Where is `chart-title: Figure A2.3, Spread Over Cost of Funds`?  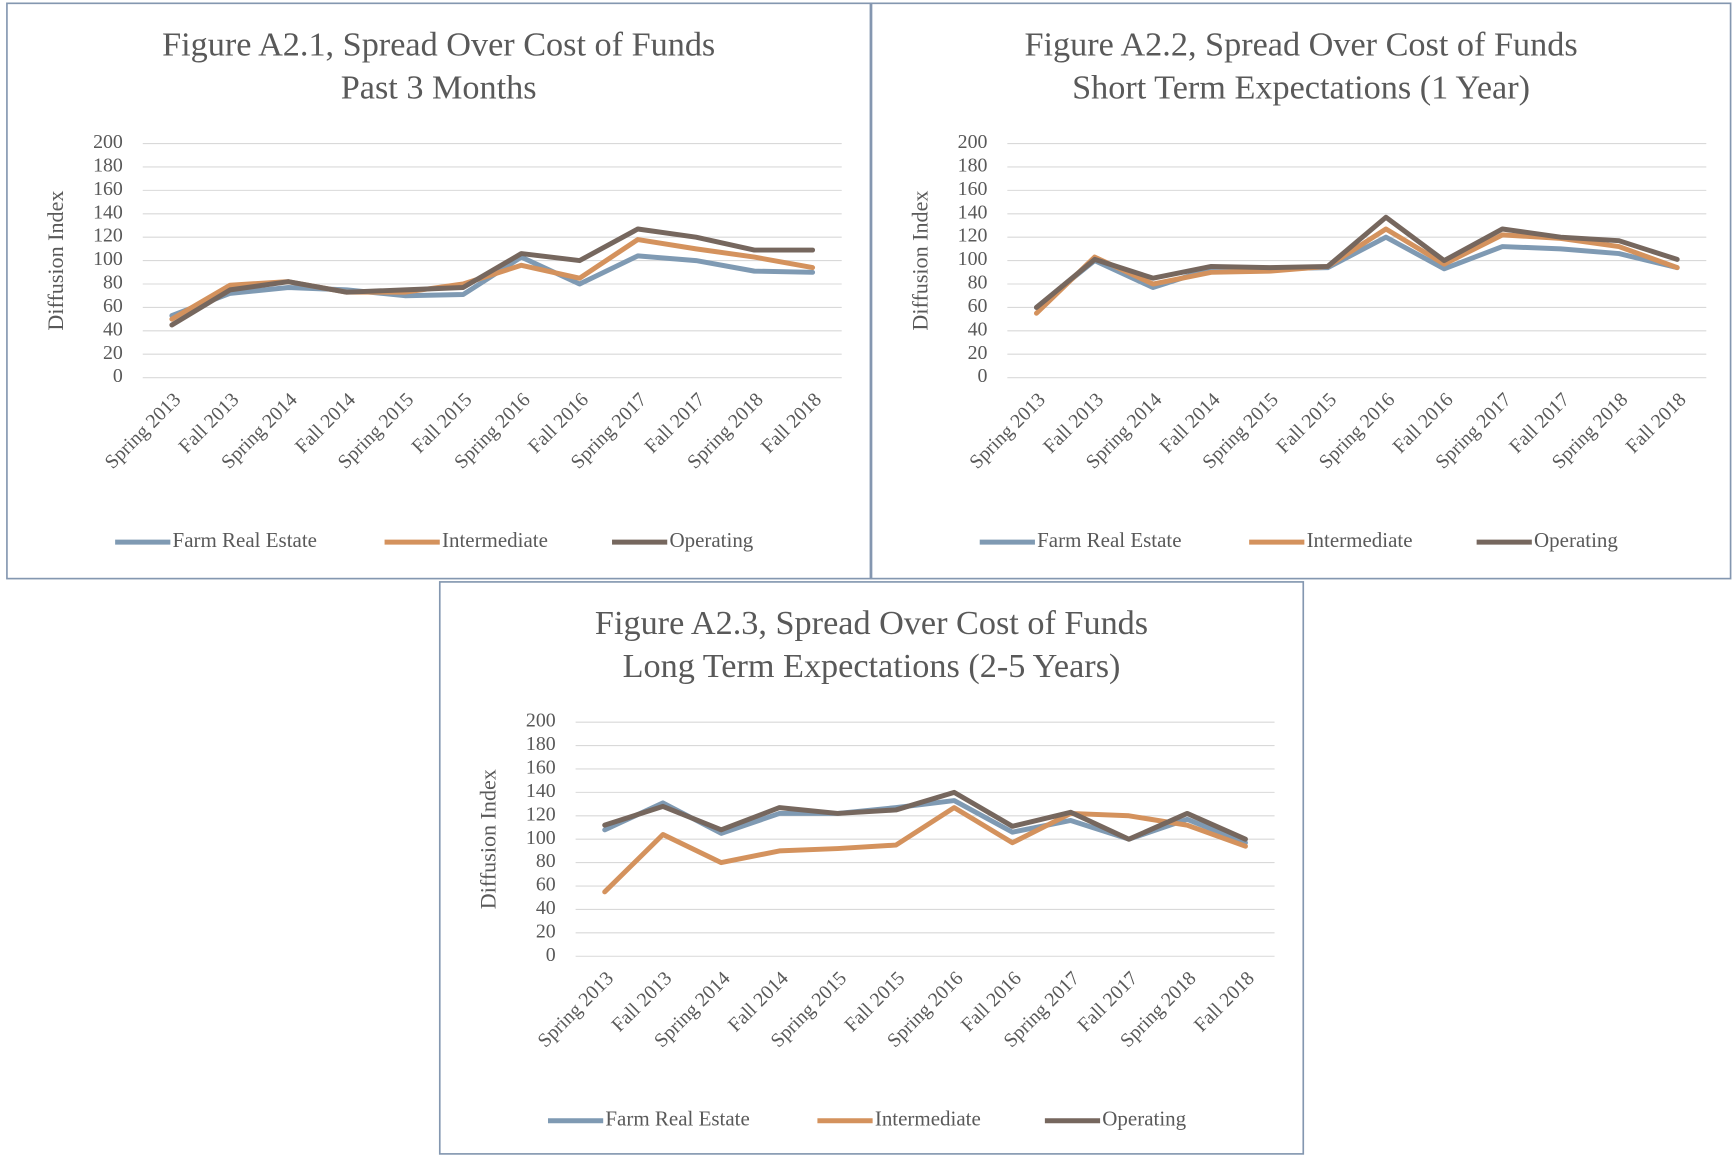 chart-title: Figure A2.3, Spread Over Cost of Funds is located at coordinates (871, 623).